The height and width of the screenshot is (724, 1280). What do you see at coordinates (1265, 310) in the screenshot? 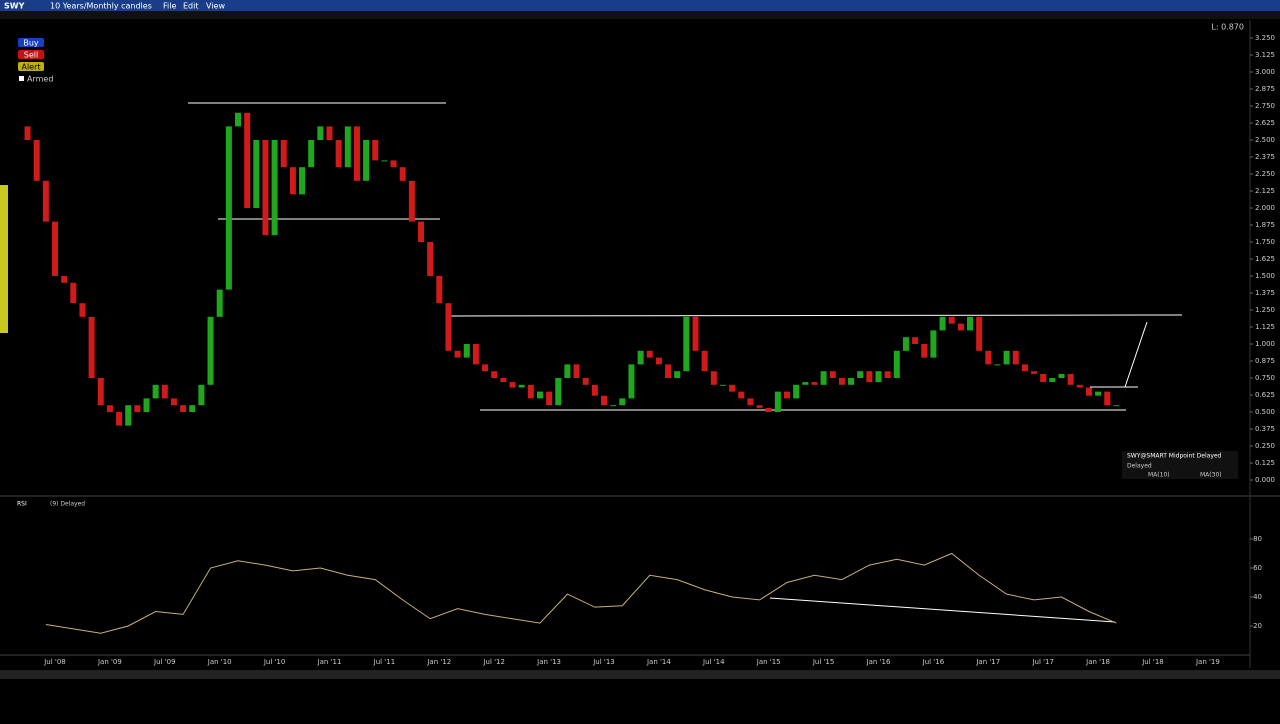
I see `y-tick-label: 1.250` at bounding box center [1265, 310].